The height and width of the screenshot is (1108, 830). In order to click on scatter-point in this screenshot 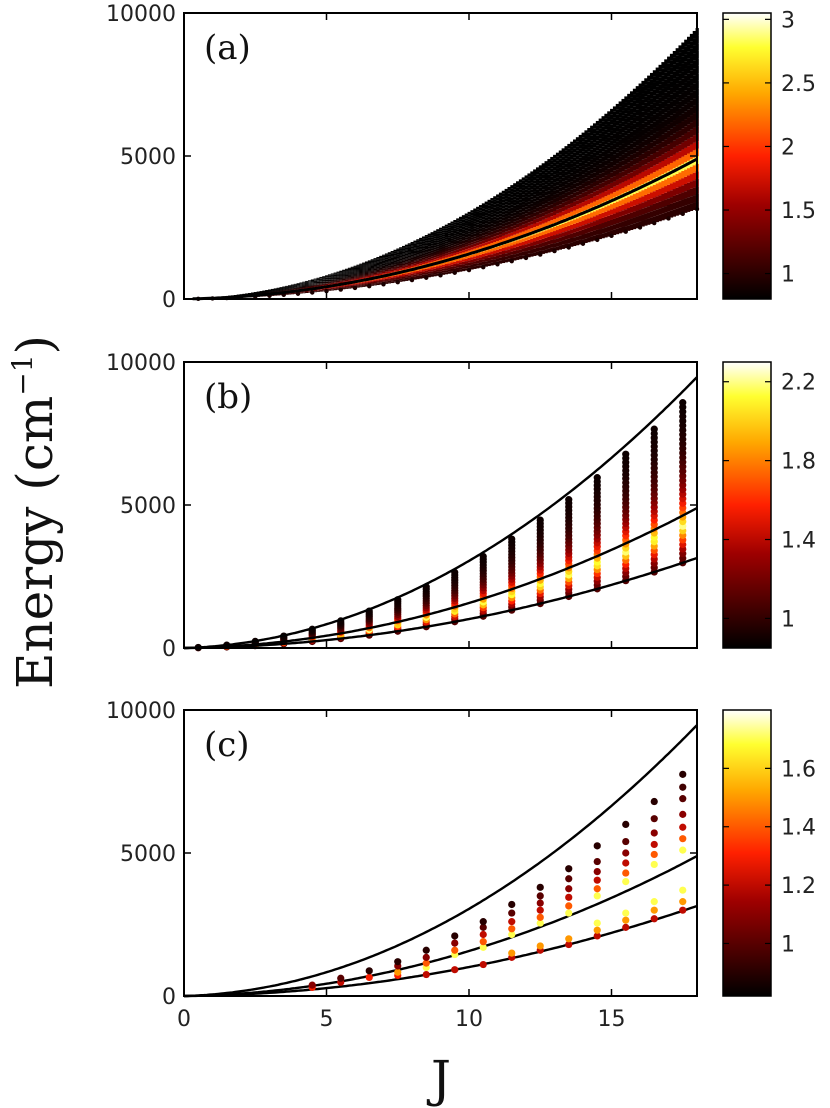, I will do `click(654, 902)`.